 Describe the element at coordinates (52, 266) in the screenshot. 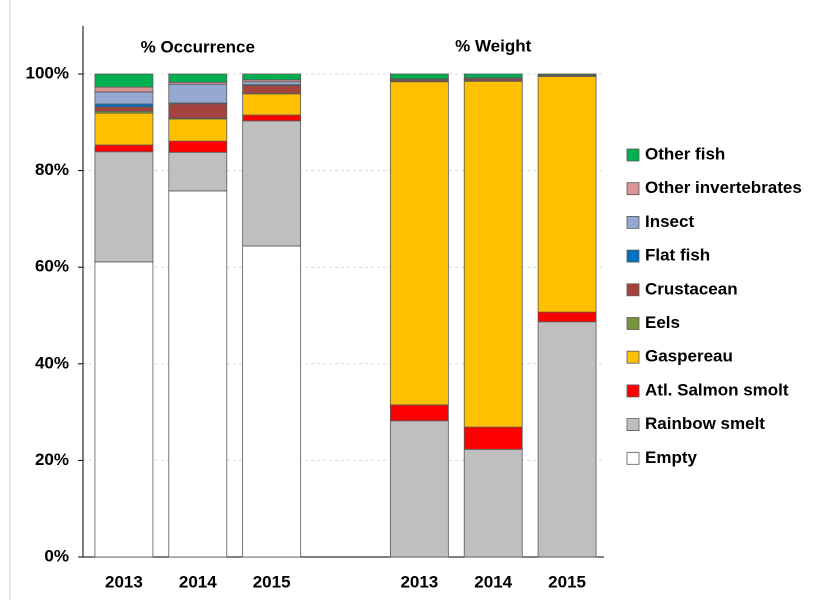

I see `y-tick-label: 60%` at that location.